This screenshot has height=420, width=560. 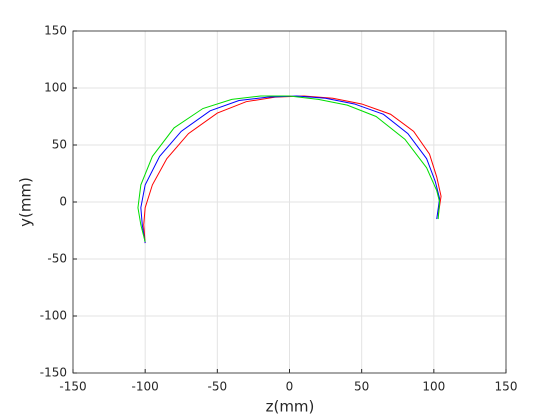 What do you see at coordinates (361, 387) in the screenshot?
I see `x-tick-label: 50` at bounding box center [361, 387].